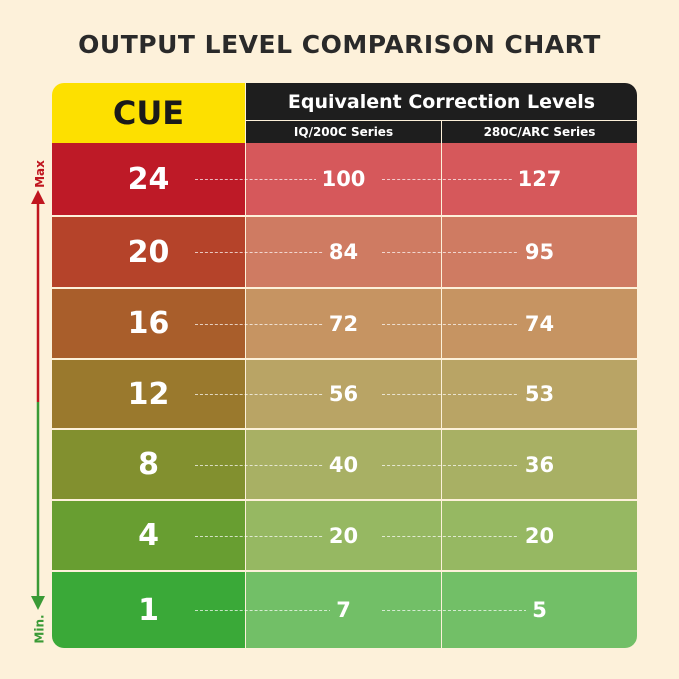 Image resolution: width=679 pixels, height=679 pixels. Describe the element at coordinates (441, 101) in the screenshot. I see `equivalent-header: Equivalent Correction Levels` at that location.